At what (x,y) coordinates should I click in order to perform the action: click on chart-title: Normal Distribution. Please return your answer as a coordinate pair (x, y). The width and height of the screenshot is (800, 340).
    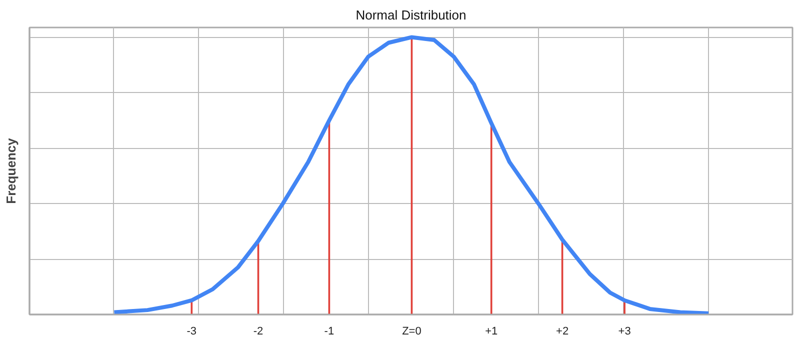
    Looking at the image, I should click on (411, 15).